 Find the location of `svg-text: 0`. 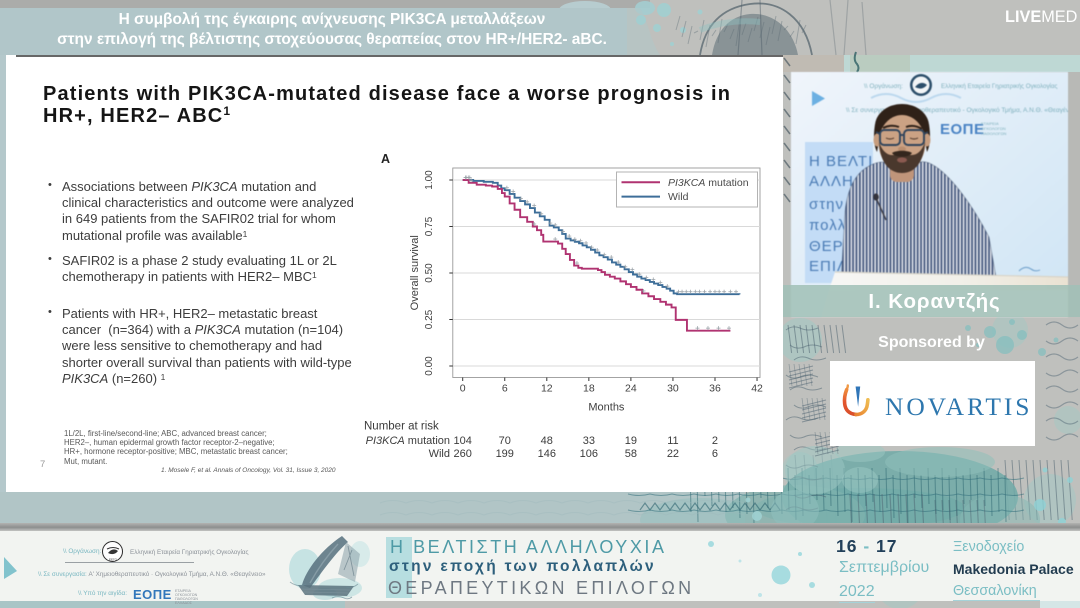

svg-text: 0 is located at coordinates (463, 389).